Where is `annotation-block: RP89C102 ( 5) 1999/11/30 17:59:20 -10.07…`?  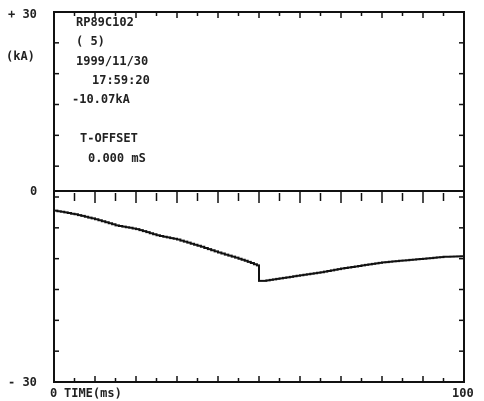
annotation-block: RP89C102 ( 5) 1999/11/30 17:59:20 -10.07… is located at coordinates (111, 90).